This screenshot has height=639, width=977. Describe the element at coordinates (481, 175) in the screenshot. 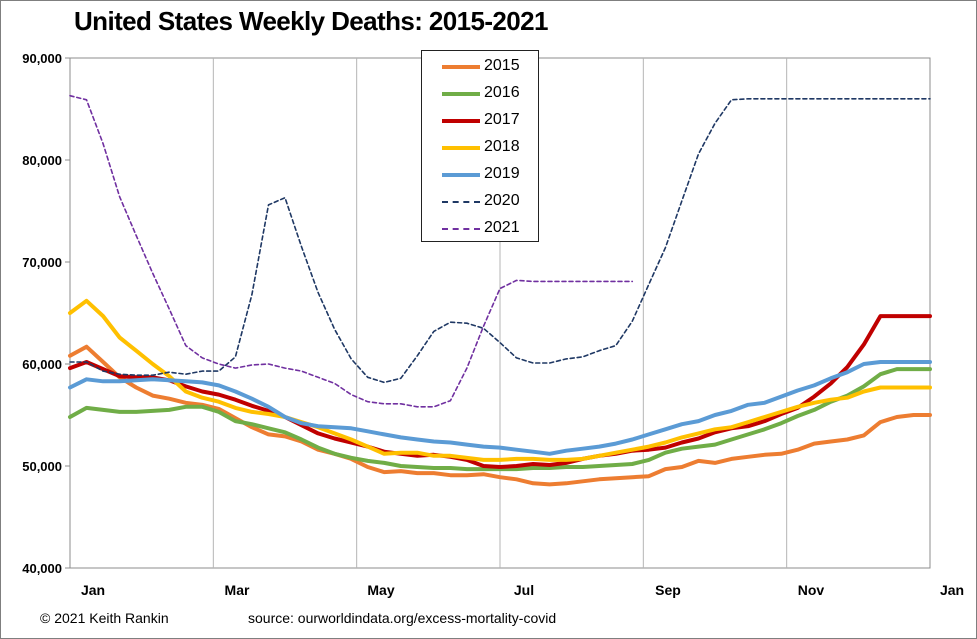

I see `legend-item-2019: 2019` at that location.